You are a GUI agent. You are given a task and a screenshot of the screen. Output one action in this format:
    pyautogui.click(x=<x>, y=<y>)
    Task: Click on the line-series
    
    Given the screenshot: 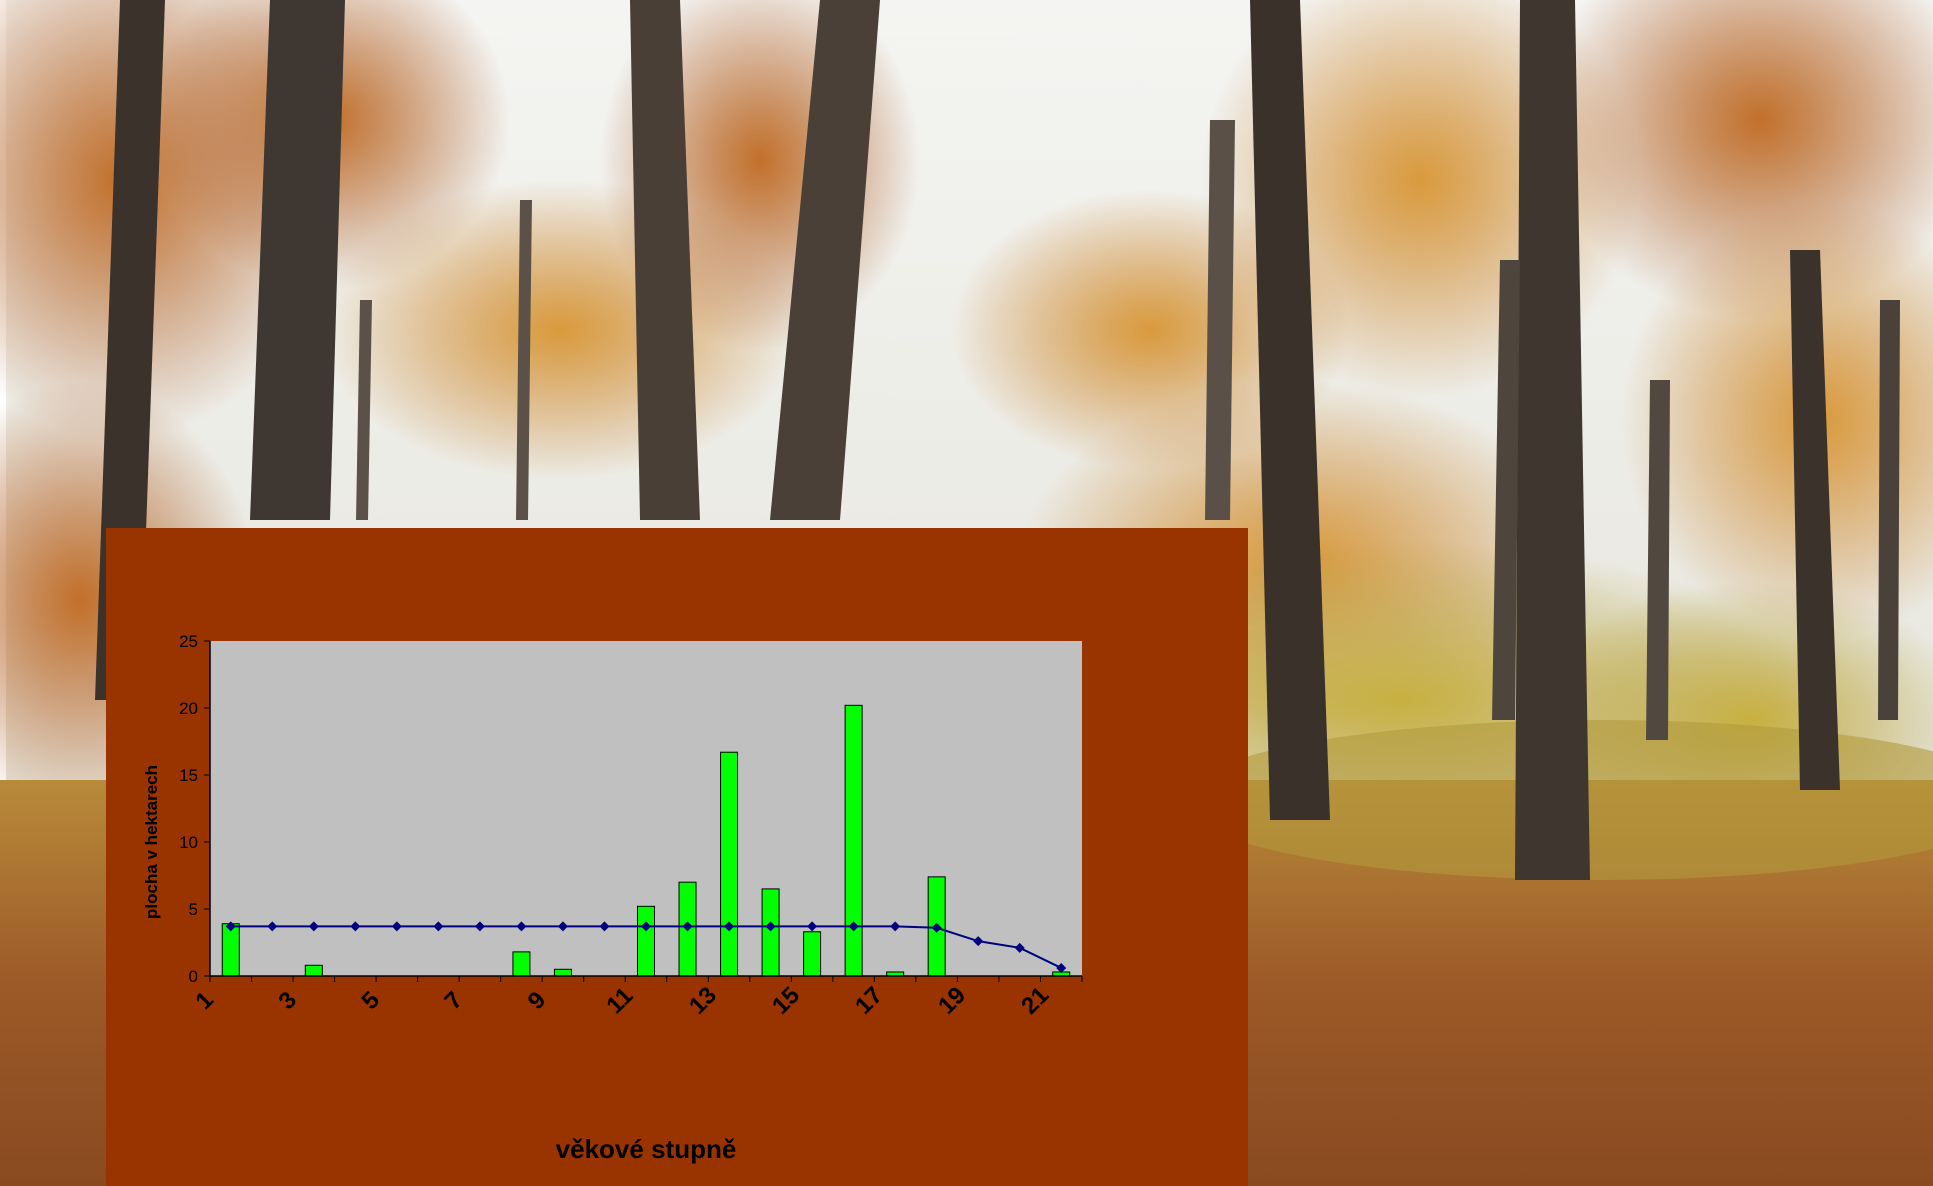 What is the action you would take?
    pyautogui.click(x=646, y=947)
    